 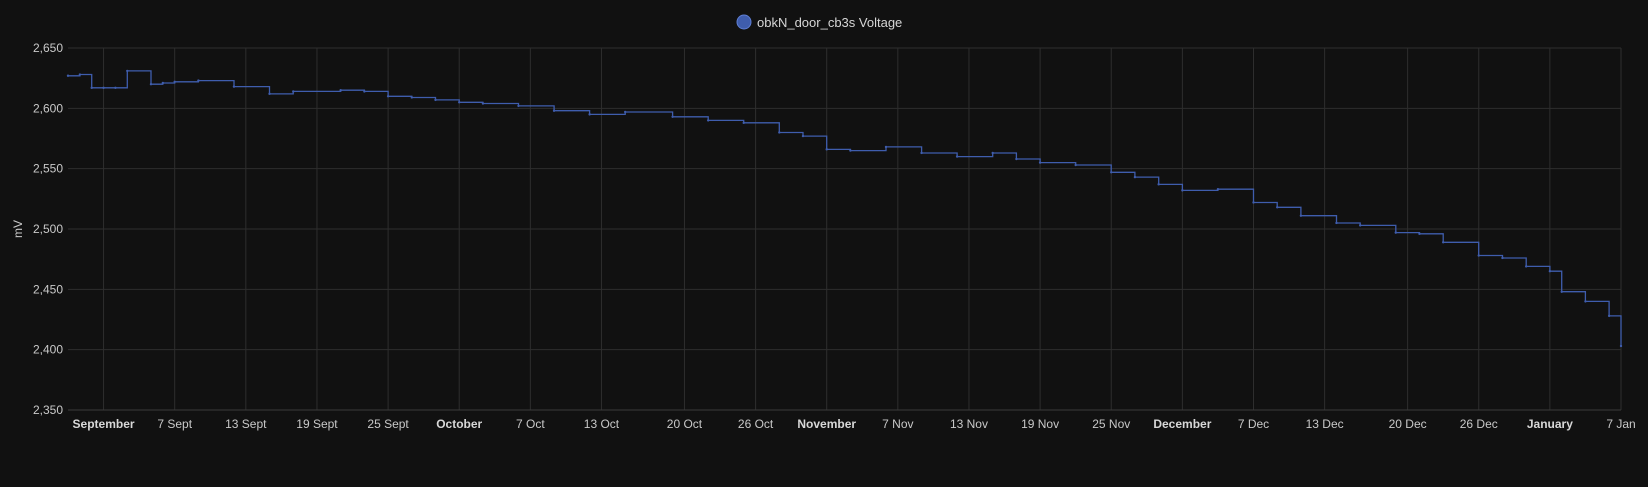 I want to click on x-tick-label: 13 Oct, so click(x=602, y=424).